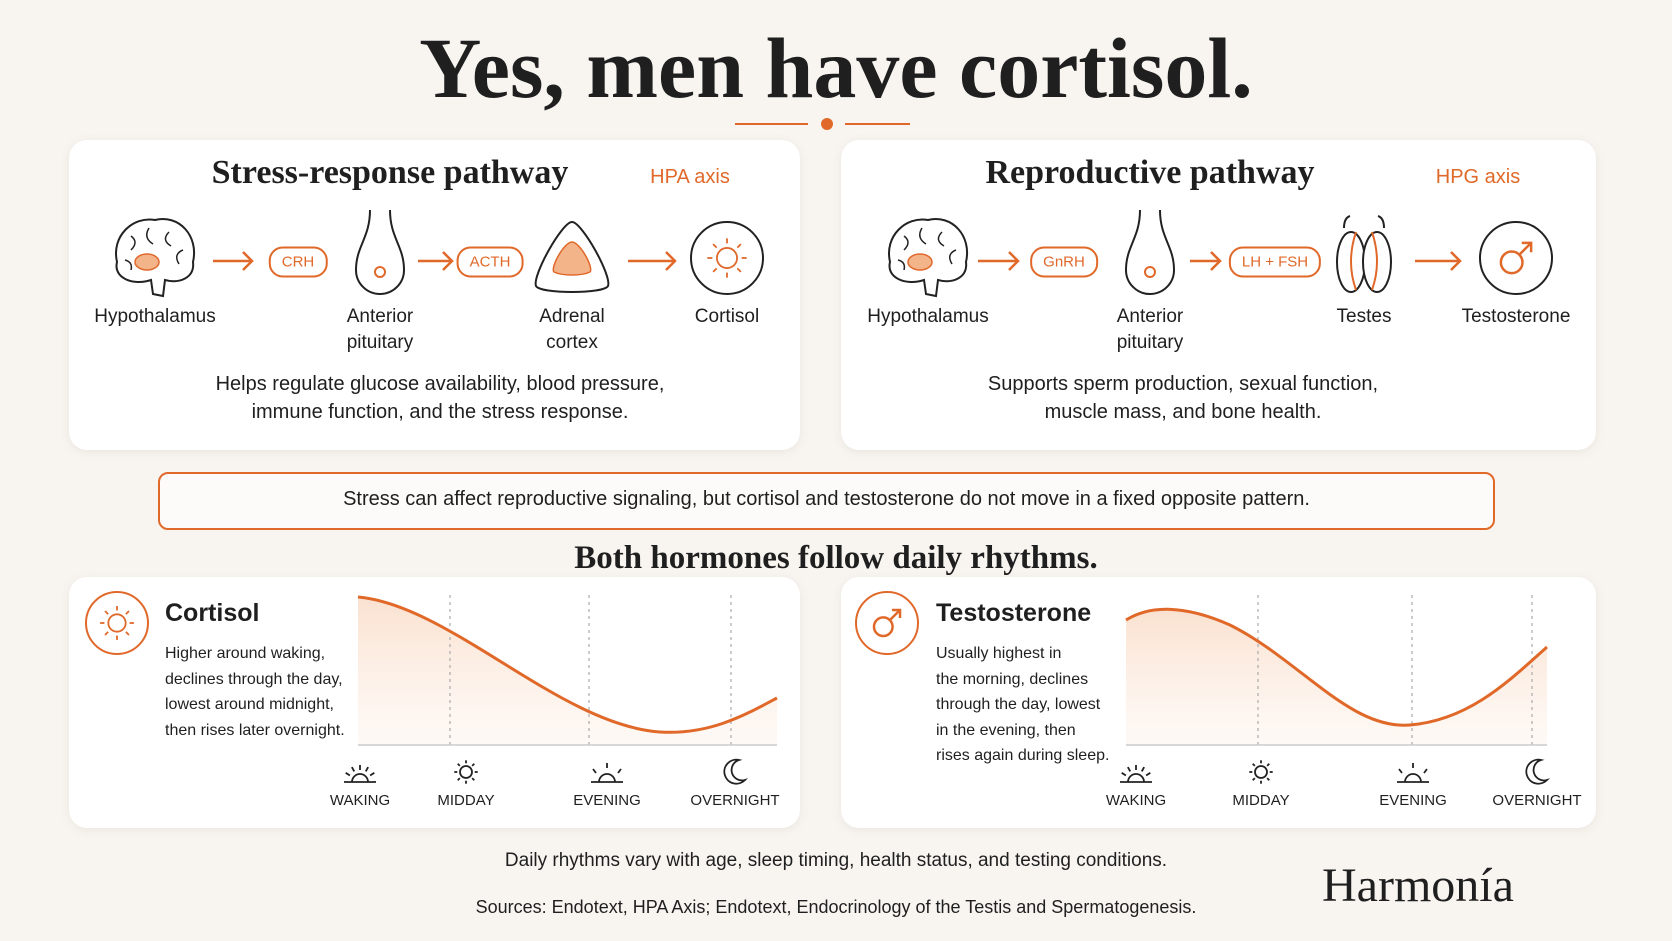 The image size is (1672, 941). What do you see at coordinates (1064, 262) in the screenshot?
I see `signal-tag: GnRH` at bounding box center [1064, 262].